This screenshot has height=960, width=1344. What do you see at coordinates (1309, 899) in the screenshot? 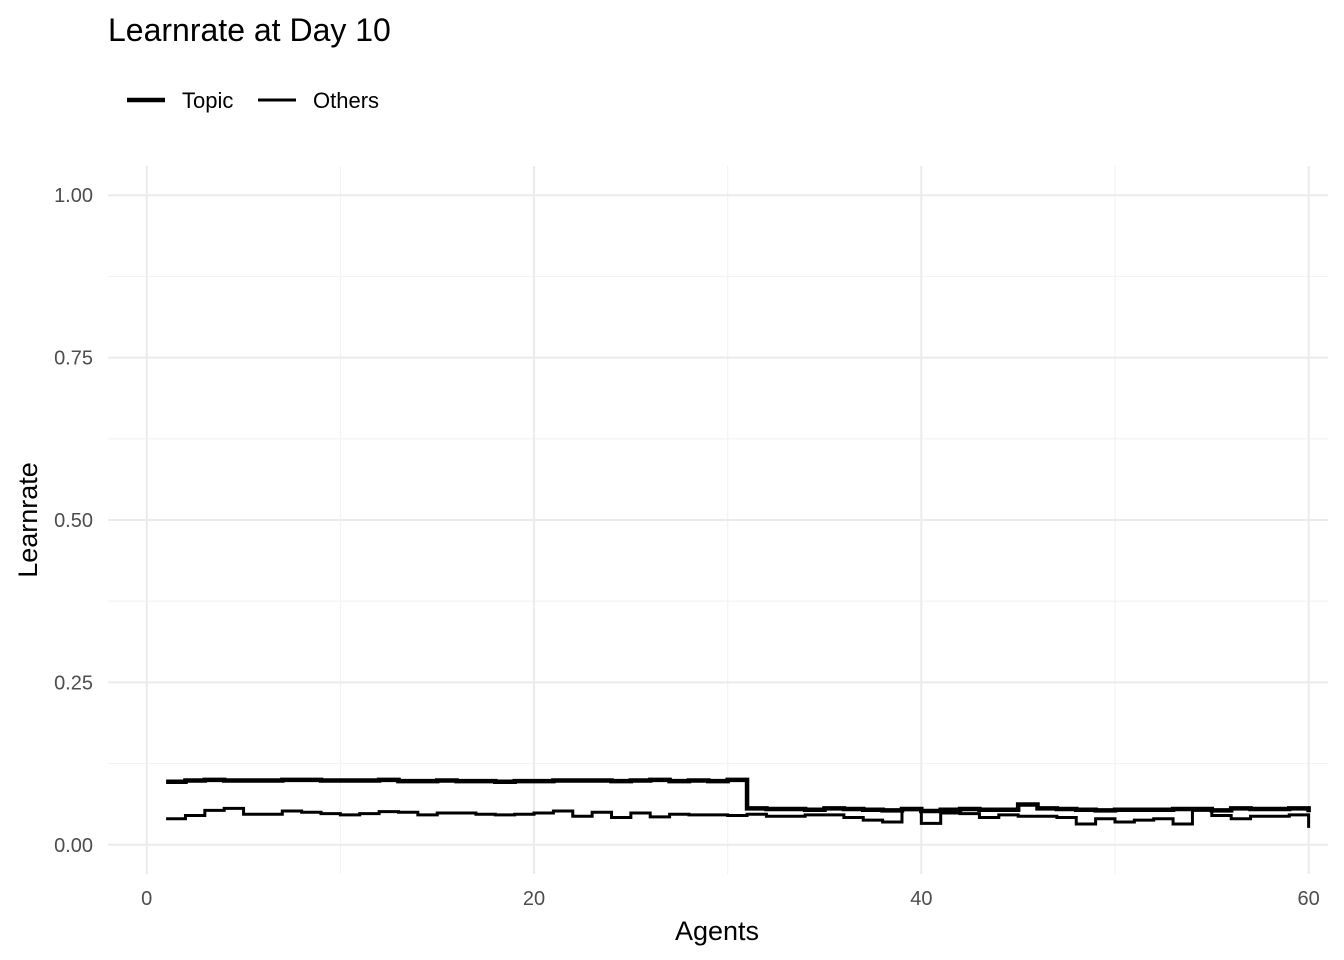
I see `x-tick-label-3: 60` at bounding box center [1309, 899].